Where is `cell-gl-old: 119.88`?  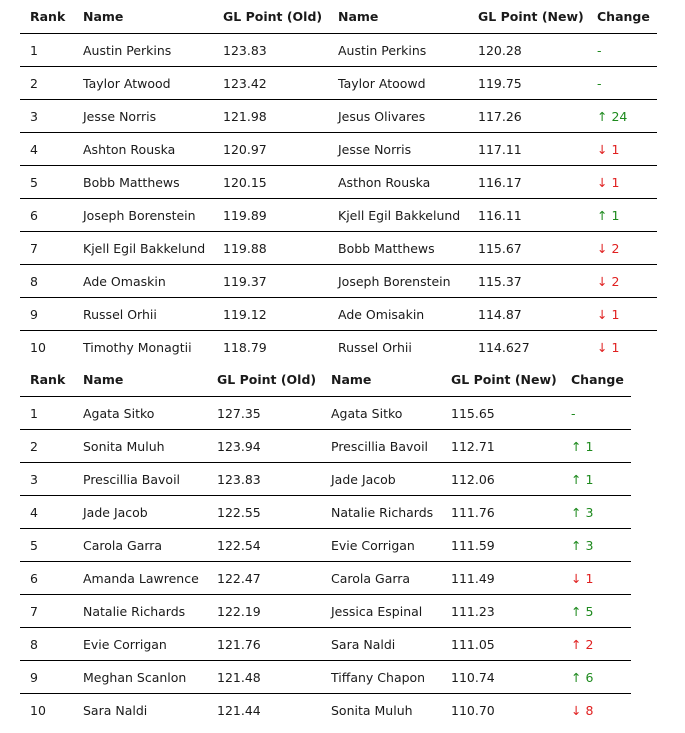
cell-gl-old: 119.88 is located at coordinates (270, 248).